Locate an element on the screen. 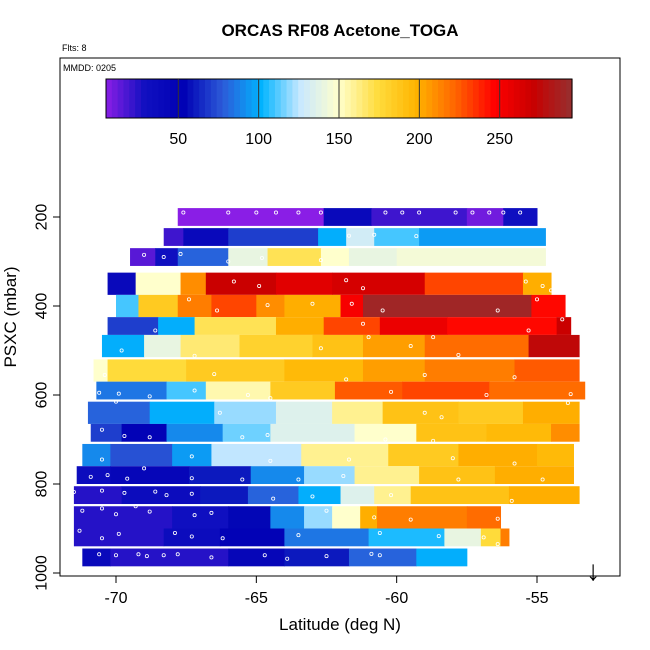  x-tick-label: -70 is located at coordinates (115, 598).